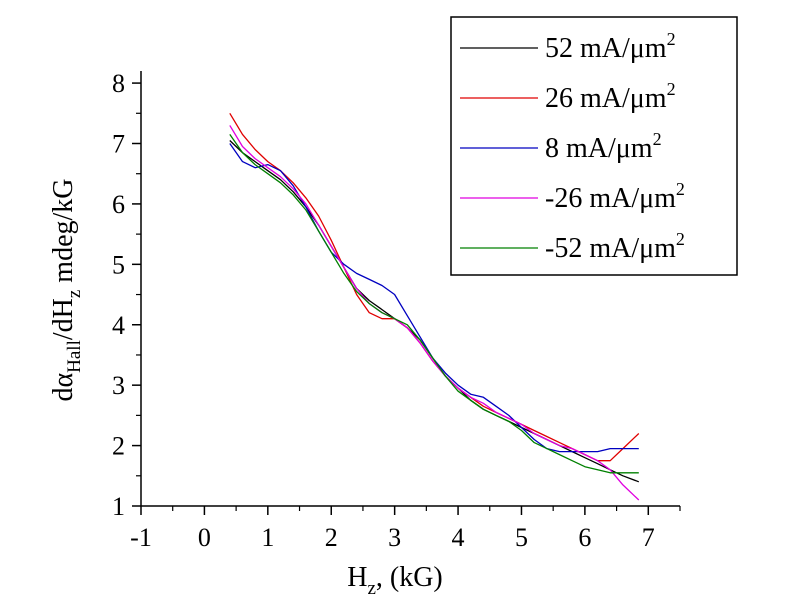 This screenshot has height=605, width=790. Describe the element at coordinates (141, 537) in the screenshot. I see `x-tick-label: -1` at that location.